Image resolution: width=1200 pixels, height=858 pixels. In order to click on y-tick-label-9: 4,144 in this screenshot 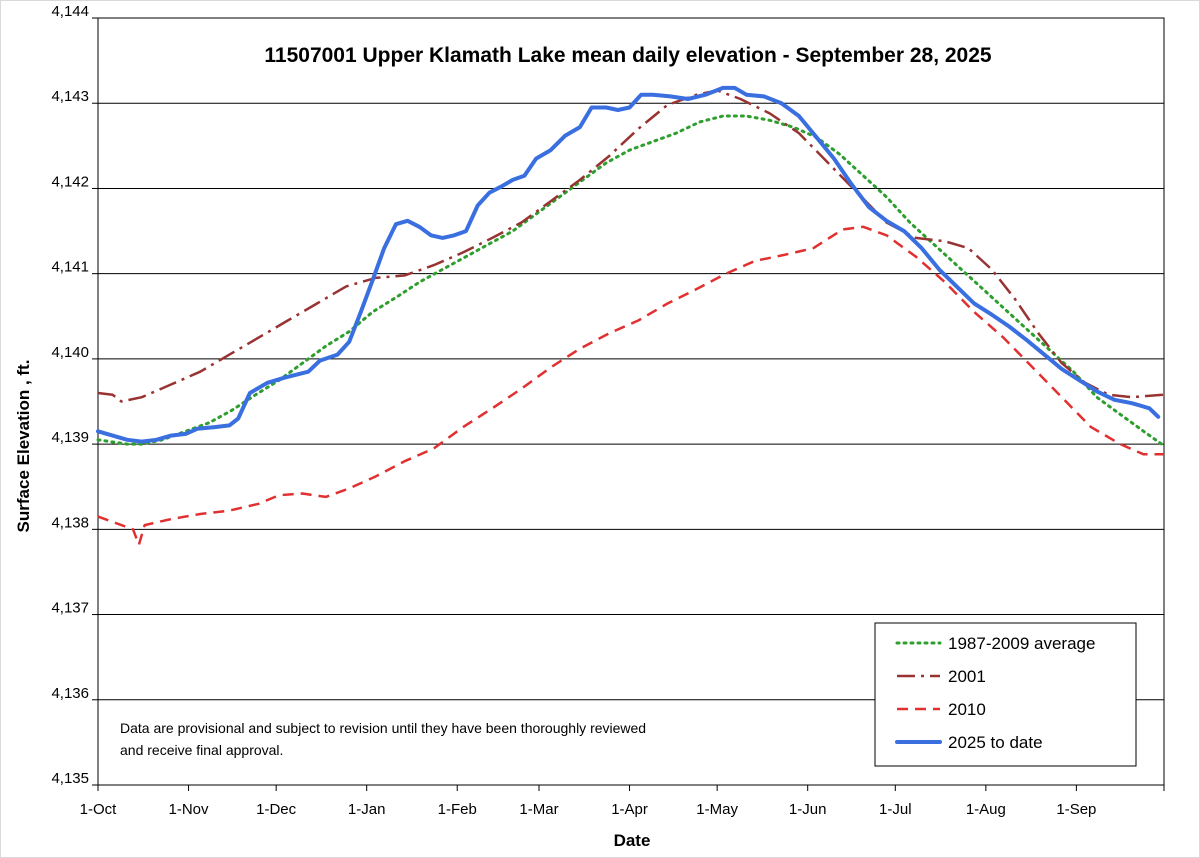, I will do `click(70, 11)`.